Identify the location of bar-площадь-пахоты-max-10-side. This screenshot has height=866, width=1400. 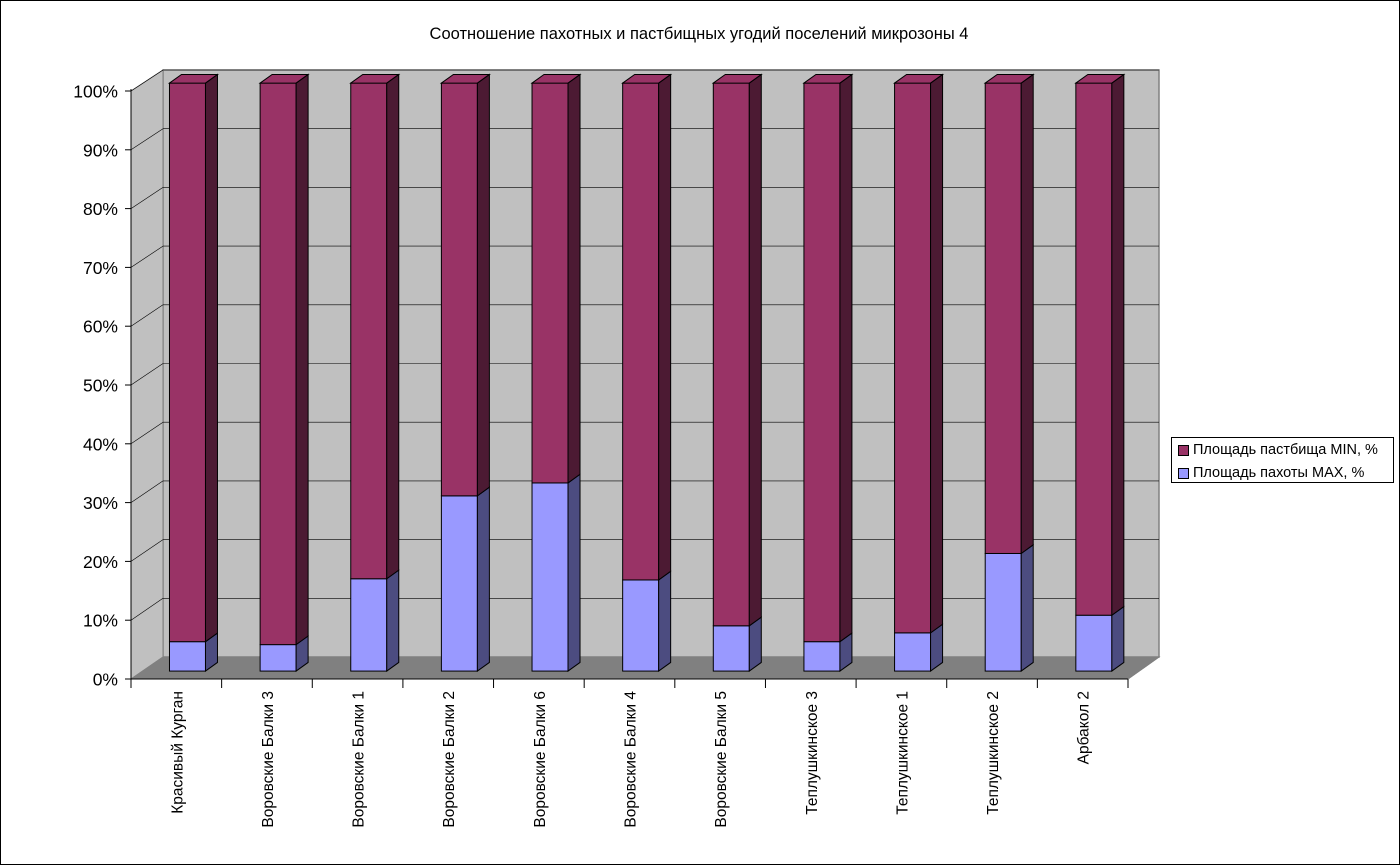
(1027, 608).